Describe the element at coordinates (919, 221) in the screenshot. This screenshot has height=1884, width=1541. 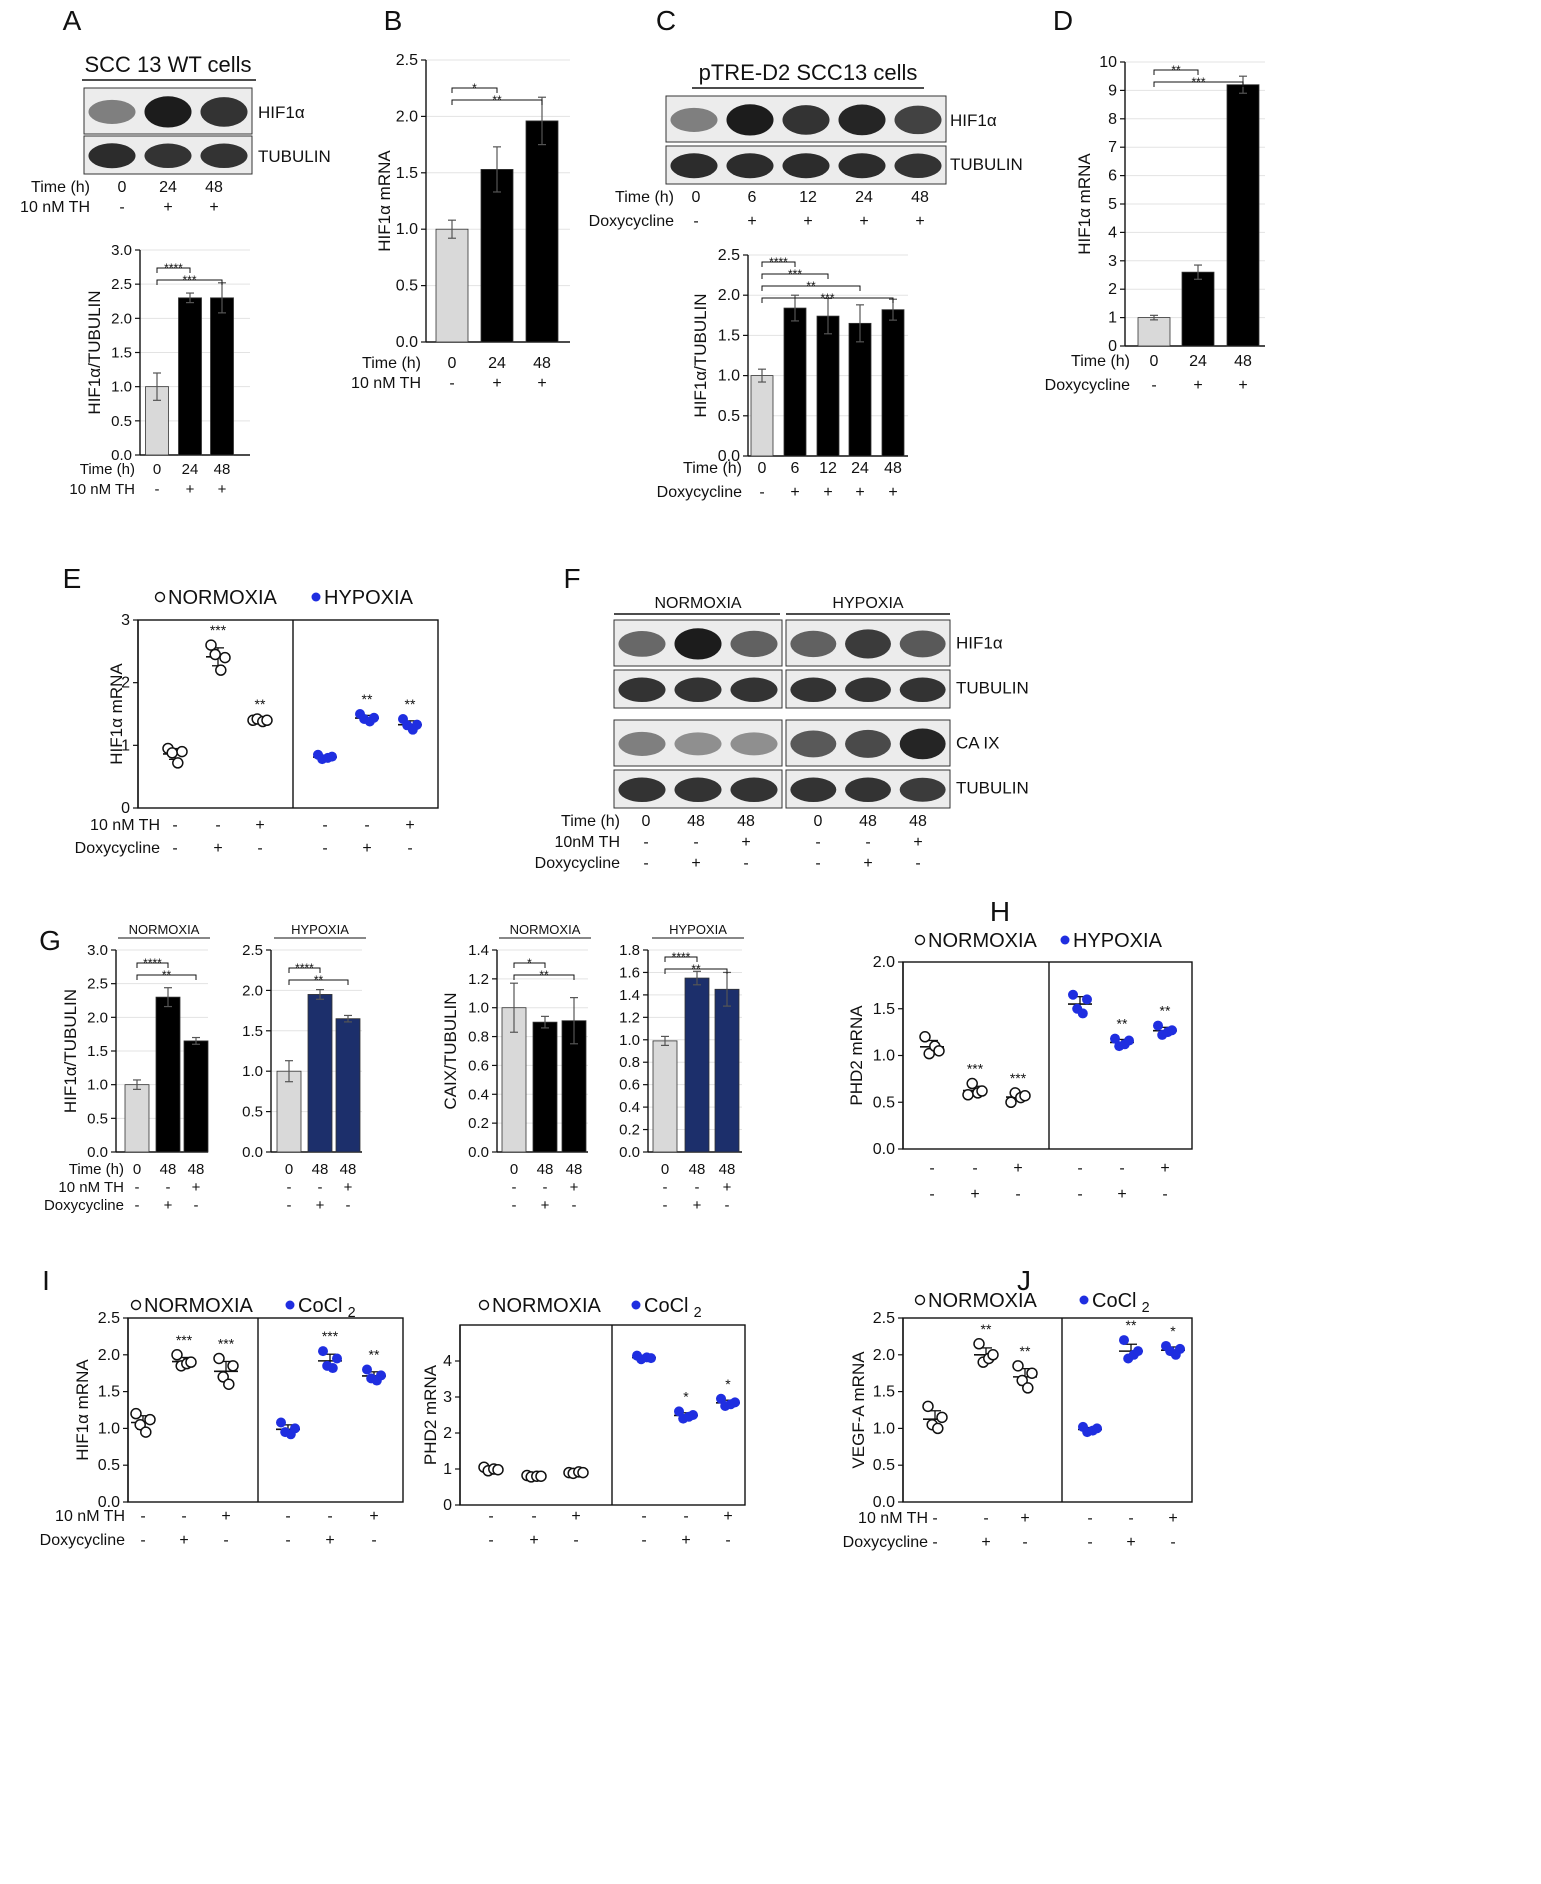
I see `blot-c-row-value: +` at that location.